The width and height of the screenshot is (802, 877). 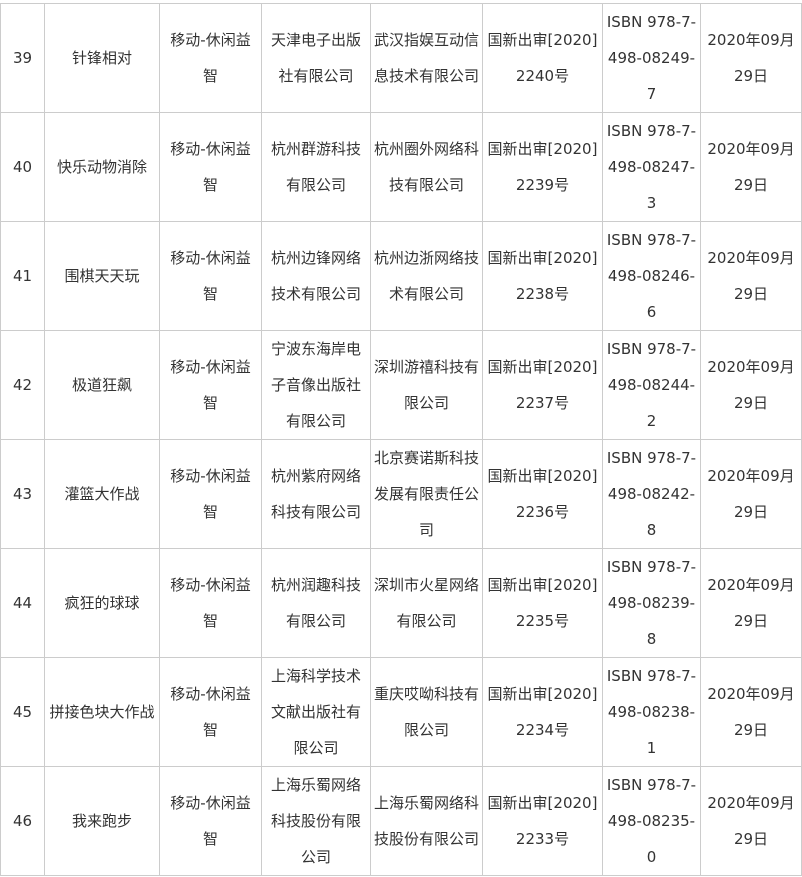 What do you see at coordinates (102, 58) in the screenshot?
I see `game-name-cell: 针锋相对` at bounding box center [102, 58].